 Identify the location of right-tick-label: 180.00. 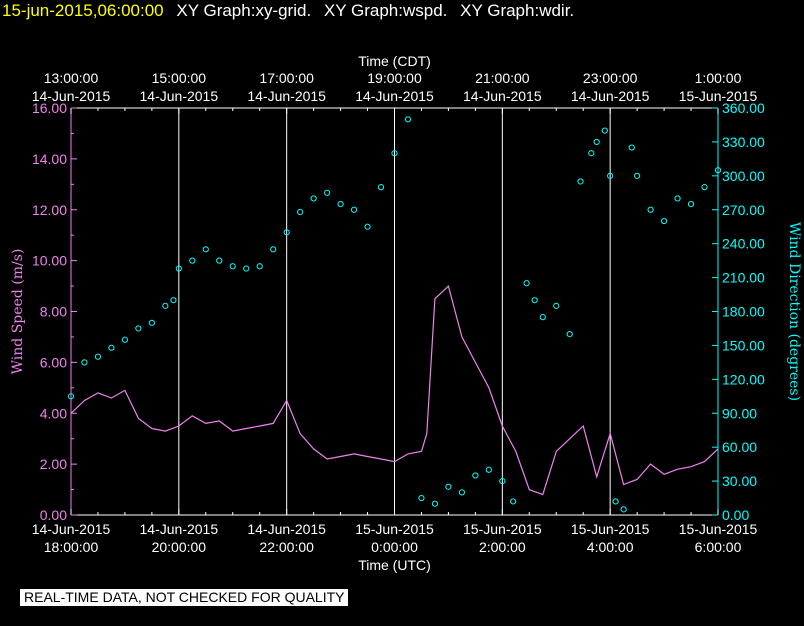
(743, 312).